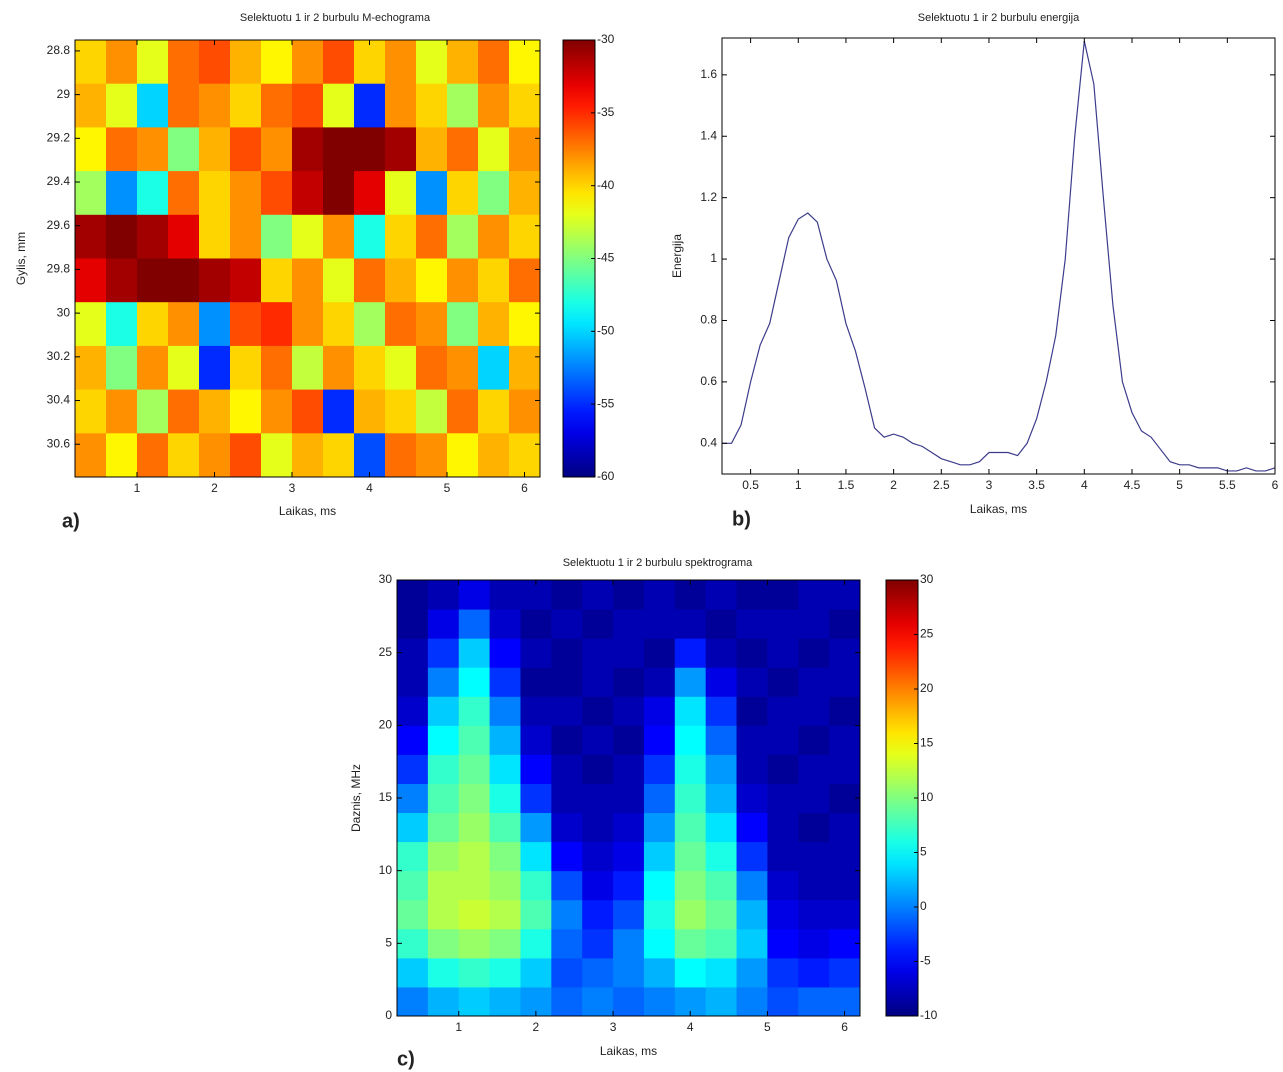  Describe the element at coordinates (927, 797) in the screenshot. I see `colorbar-tick-label: 10` at that location.